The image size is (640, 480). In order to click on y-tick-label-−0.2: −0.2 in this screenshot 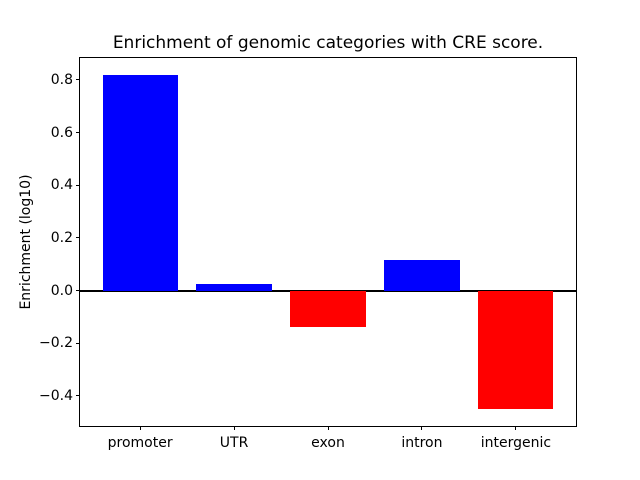, I will do `click(56, 343)`.